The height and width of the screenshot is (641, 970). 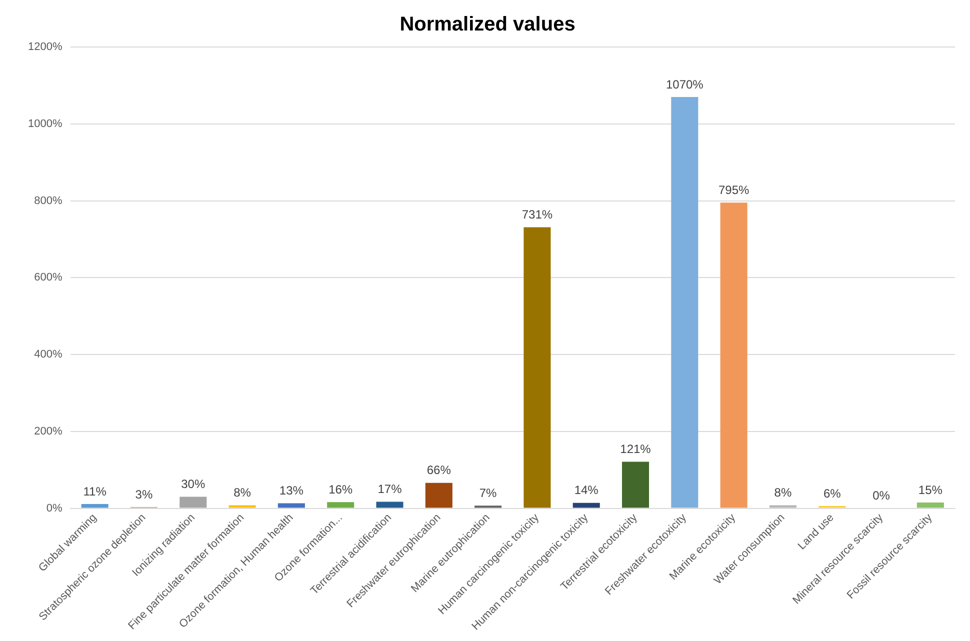 I want to click on data-label: 795%, so click(x=734, y=189).